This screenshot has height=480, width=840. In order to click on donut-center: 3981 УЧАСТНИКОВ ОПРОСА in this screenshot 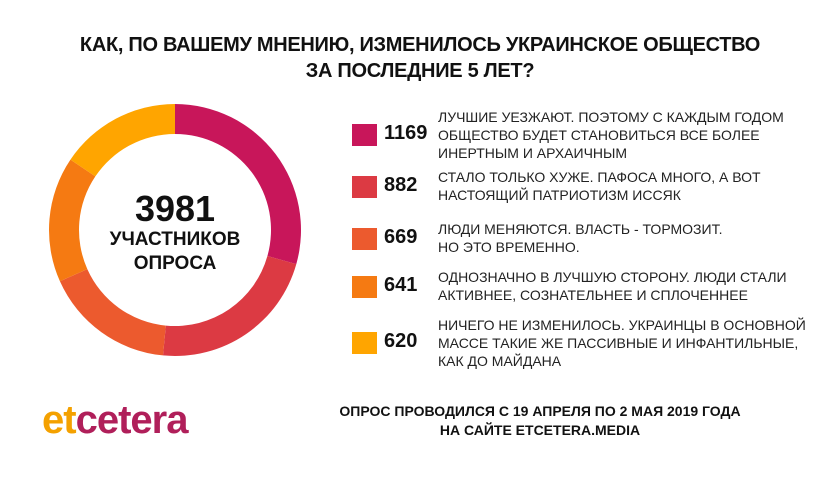, I will do `click(175, 233)`.